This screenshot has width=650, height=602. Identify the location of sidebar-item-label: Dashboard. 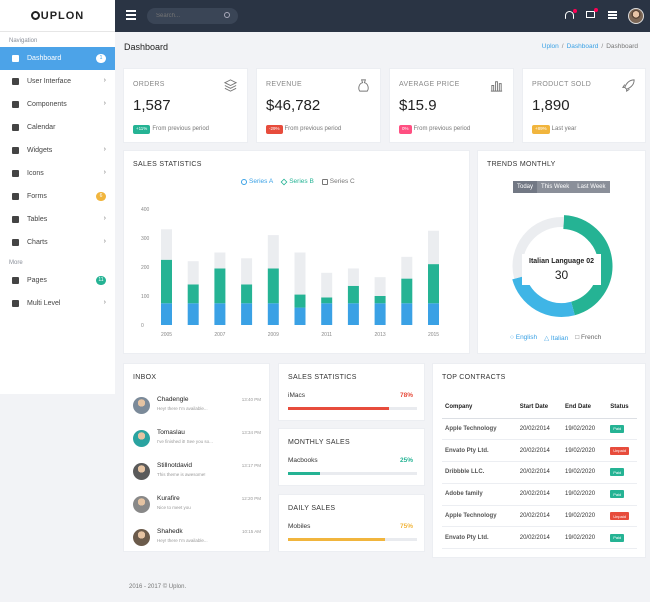
(44, 58).